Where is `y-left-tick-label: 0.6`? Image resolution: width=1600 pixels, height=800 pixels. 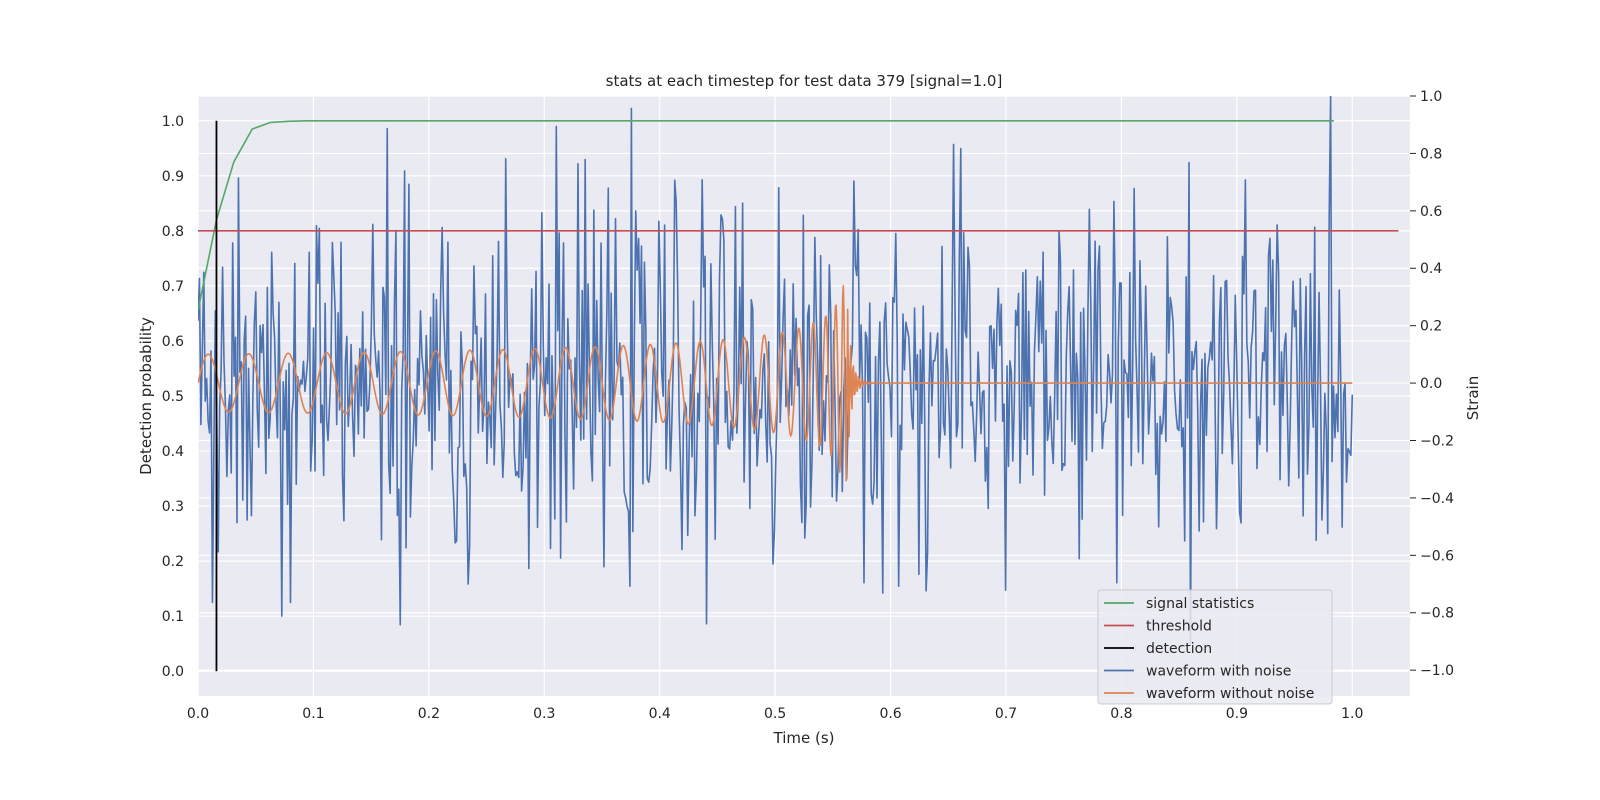 y-left-tick-label: 0.6 is located at coordinates (173, 342).